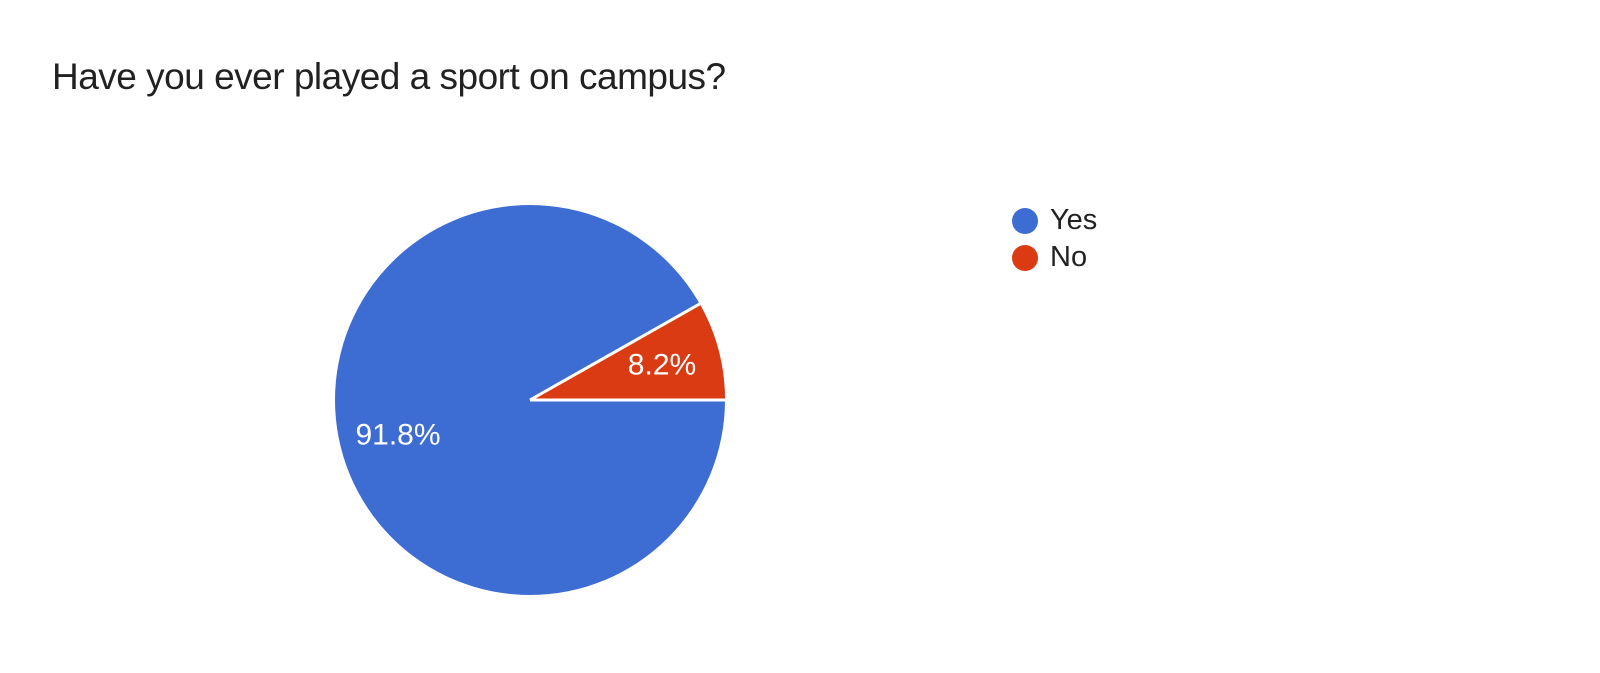 The image size is (1600, 673). What do you see at coordinates (1025, 257) in the screenshot?
I see `legend-swatch-no-icon` at bounding box center [1025, 257].